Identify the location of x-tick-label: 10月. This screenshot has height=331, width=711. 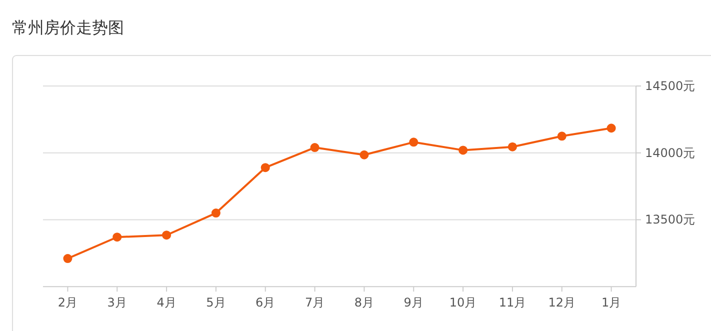
(463, 303).